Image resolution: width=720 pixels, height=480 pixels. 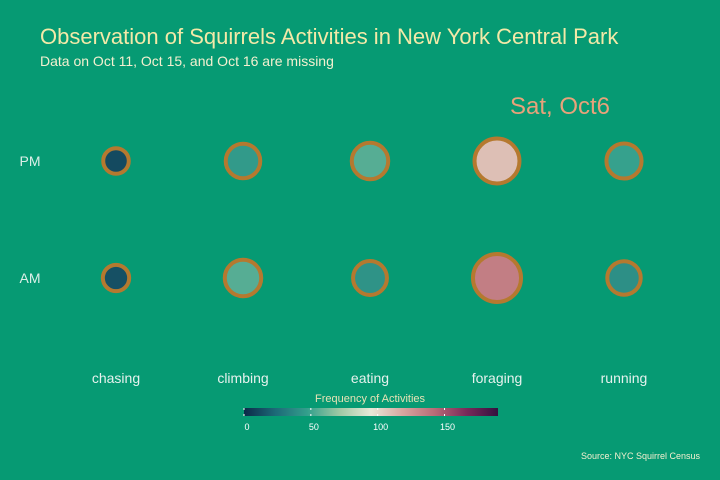 What do you see at coordinates (242, 378) in the screenshot?
I see `x-label-climbing: climbing` at bounding box center [242, 378].